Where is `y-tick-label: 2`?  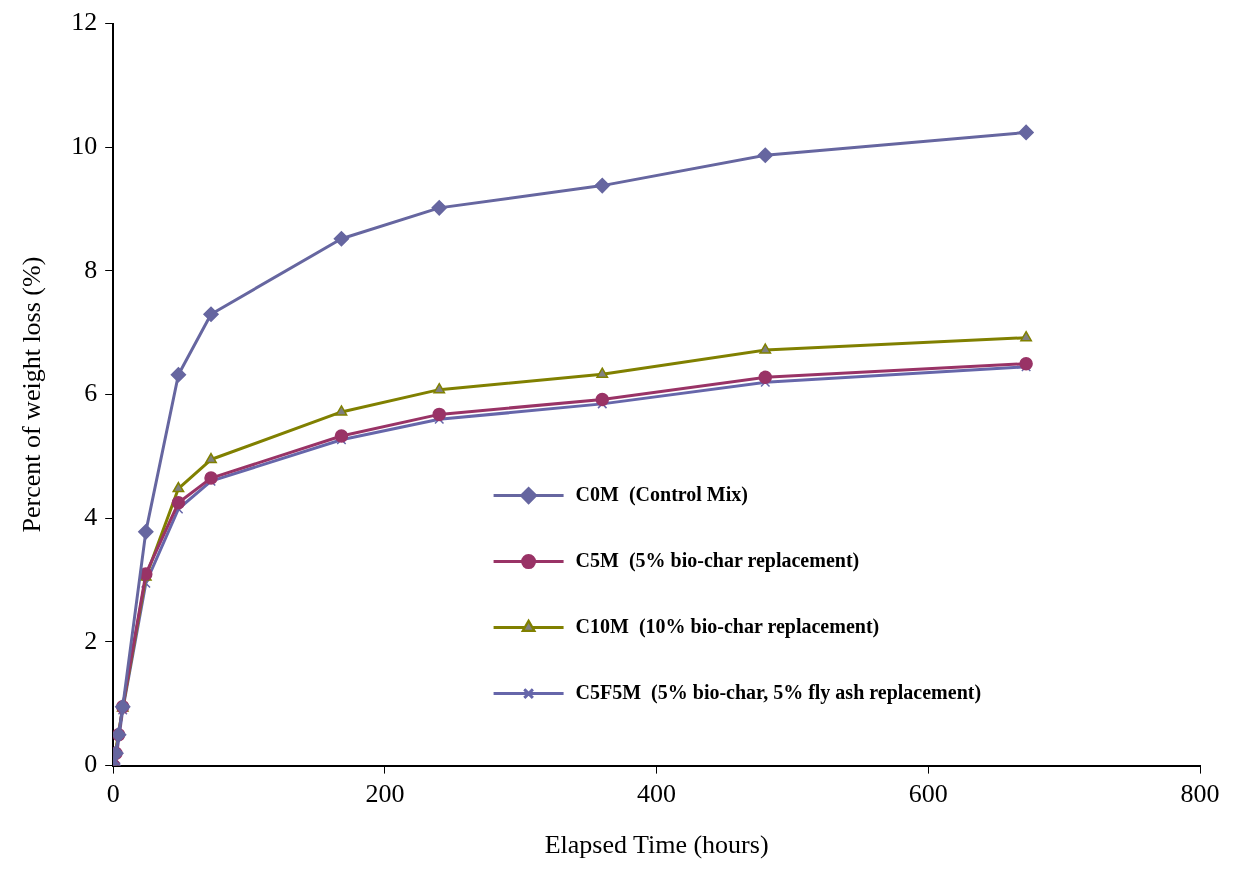
y-tick-label: 2 is located at coordinates (91, 640).